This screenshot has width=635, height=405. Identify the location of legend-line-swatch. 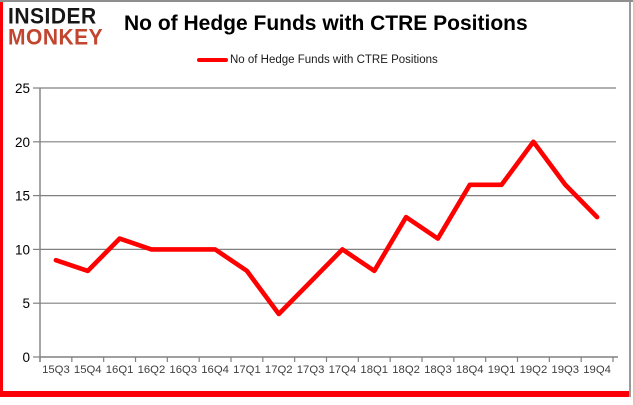
(212, 60).